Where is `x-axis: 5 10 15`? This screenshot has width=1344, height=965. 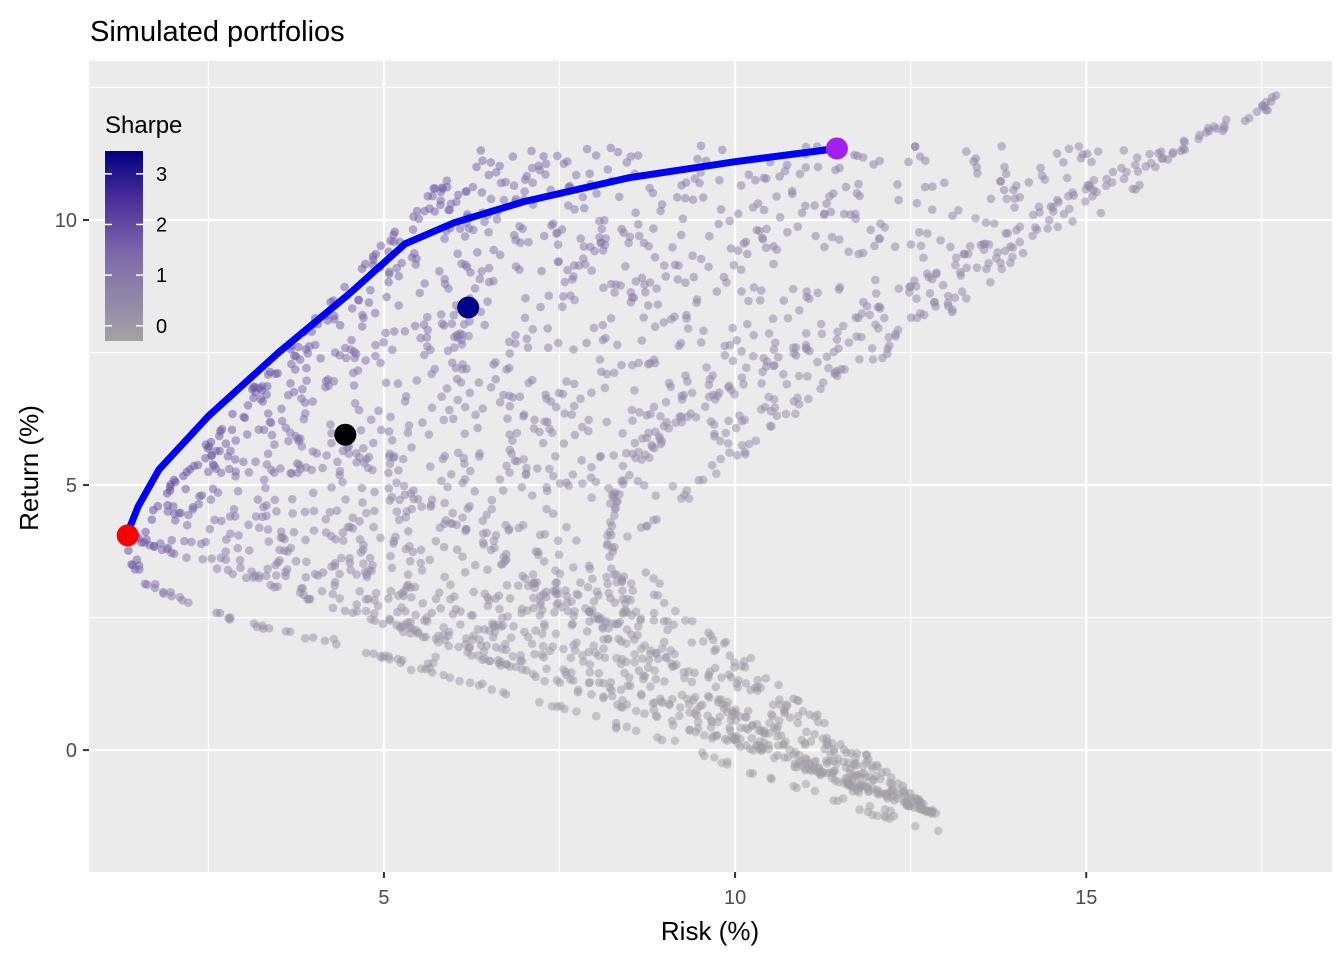 x-axis: 5 10 15 is located at coordinates (737, 890).